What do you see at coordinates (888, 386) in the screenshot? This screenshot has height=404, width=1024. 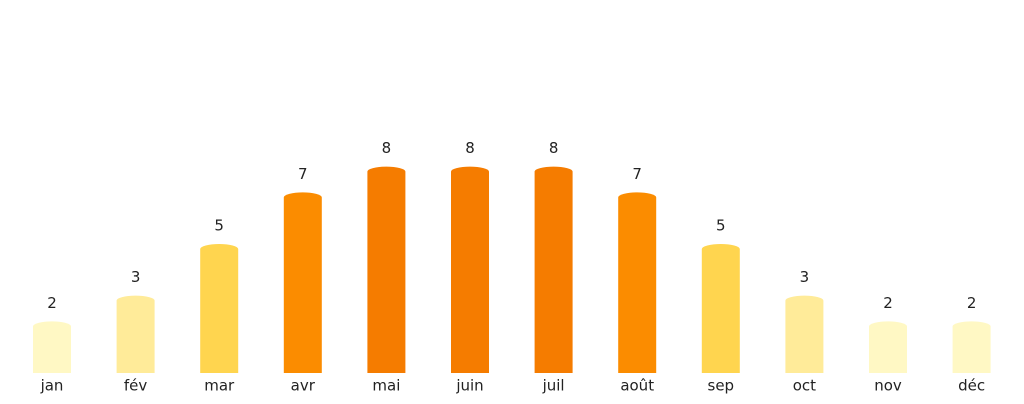 I see `x-tick-label: nov` at bounding box center [888, 386].